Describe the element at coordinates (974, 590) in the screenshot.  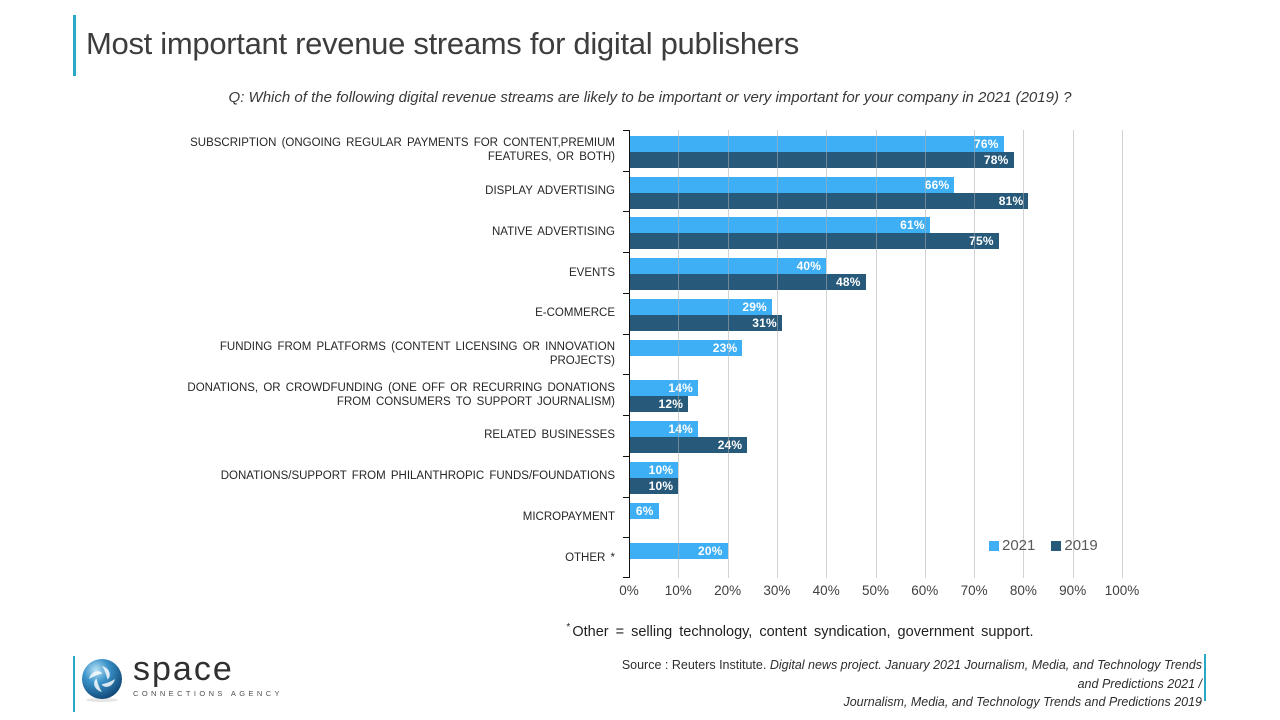
I see `x-tick-label: 70%` at that location.